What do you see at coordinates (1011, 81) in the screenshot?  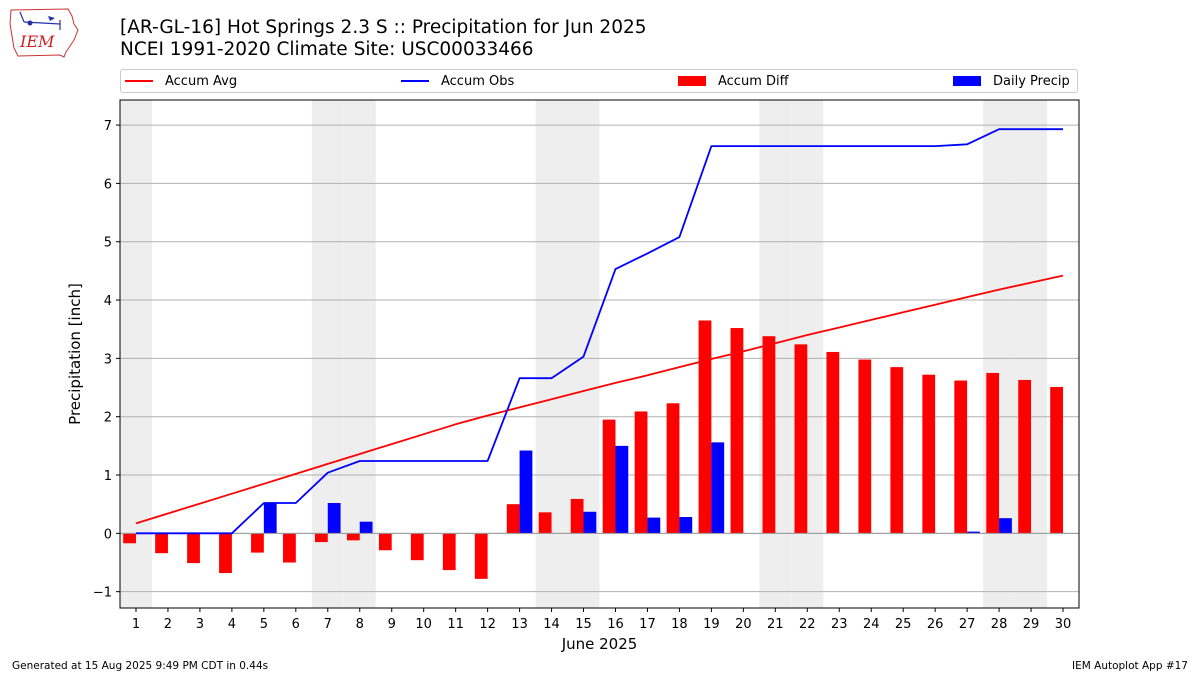 I see `legend-item-daily-precip: Daily Precip` at bounding box center [1011, 81].